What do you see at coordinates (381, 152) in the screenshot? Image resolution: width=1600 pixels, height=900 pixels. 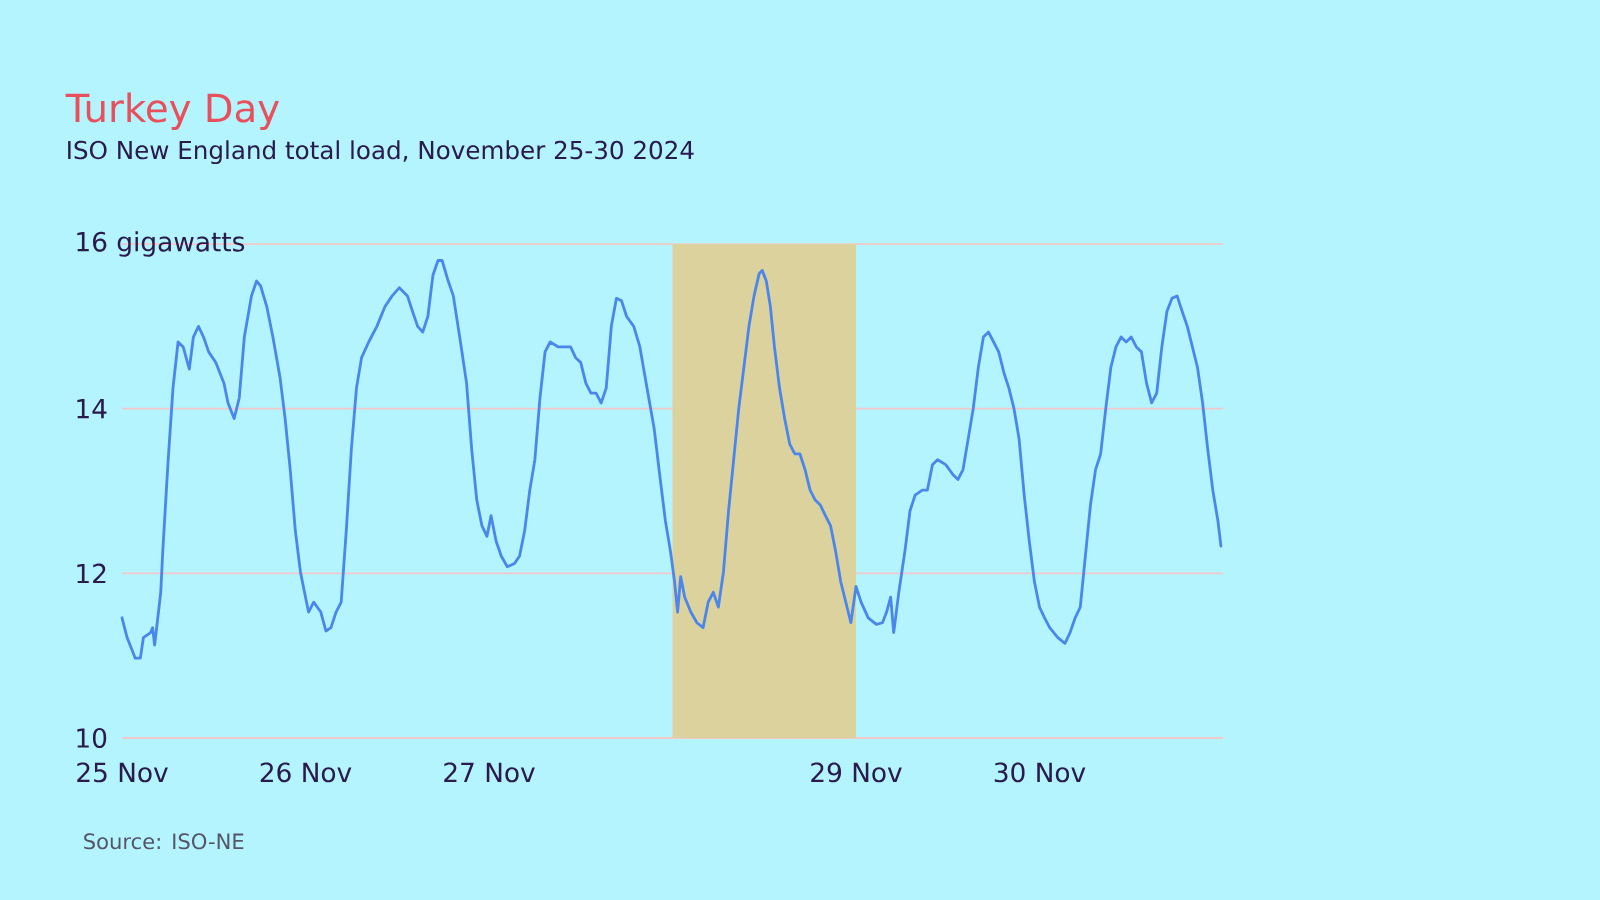 I see `chart-subtitle: ISO New England total load, November 25-30 2024` at bounding box center [381, 152].